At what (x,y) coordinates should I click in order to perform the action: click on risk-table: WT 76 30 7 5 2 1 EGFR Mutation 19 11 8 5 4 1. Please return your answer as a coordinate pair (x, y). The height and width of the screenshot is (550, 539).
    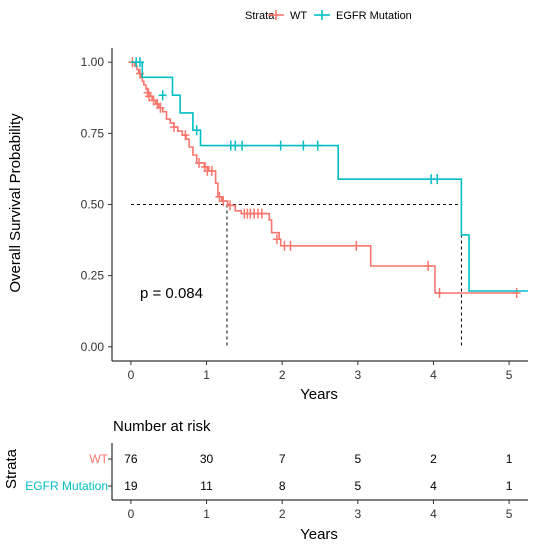
    Looking at the image, I should click on (268, 472).